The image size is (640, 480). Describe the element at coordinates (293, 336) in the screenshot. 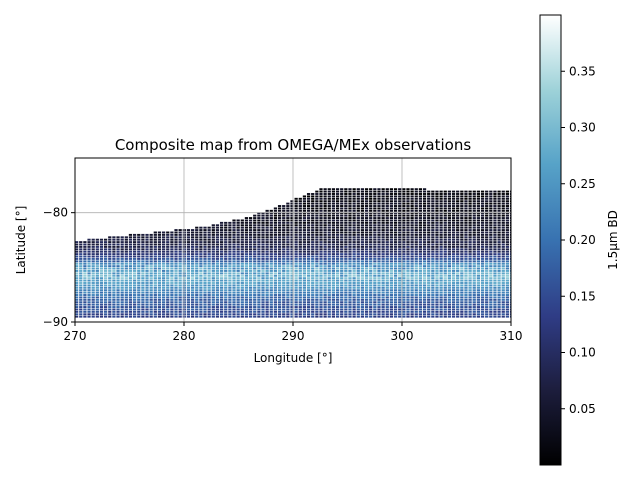

I see `x-tick-label: 290` at that location.